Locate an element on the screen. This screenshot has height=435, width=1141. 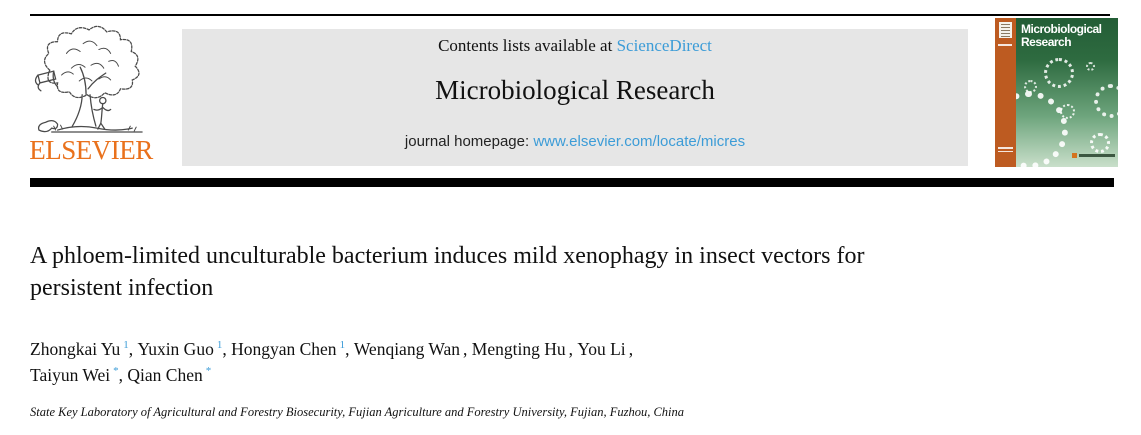
elsevier-logo: ELSEVIER is located at coordinates (91, 94).